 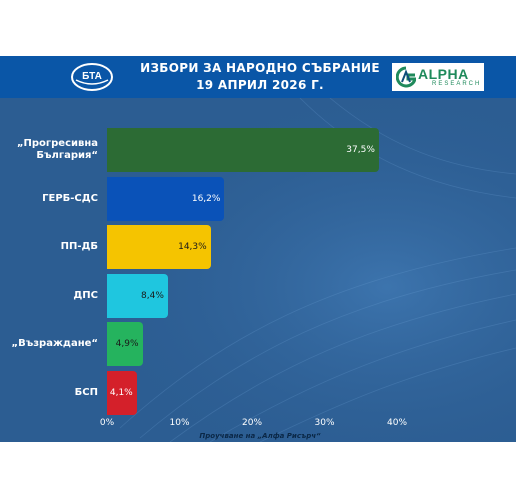 What do you see at coordinates (206, 198) in the screenshot?
I see `bar-value-label: 16,2%` at bounding box center [206, 198].